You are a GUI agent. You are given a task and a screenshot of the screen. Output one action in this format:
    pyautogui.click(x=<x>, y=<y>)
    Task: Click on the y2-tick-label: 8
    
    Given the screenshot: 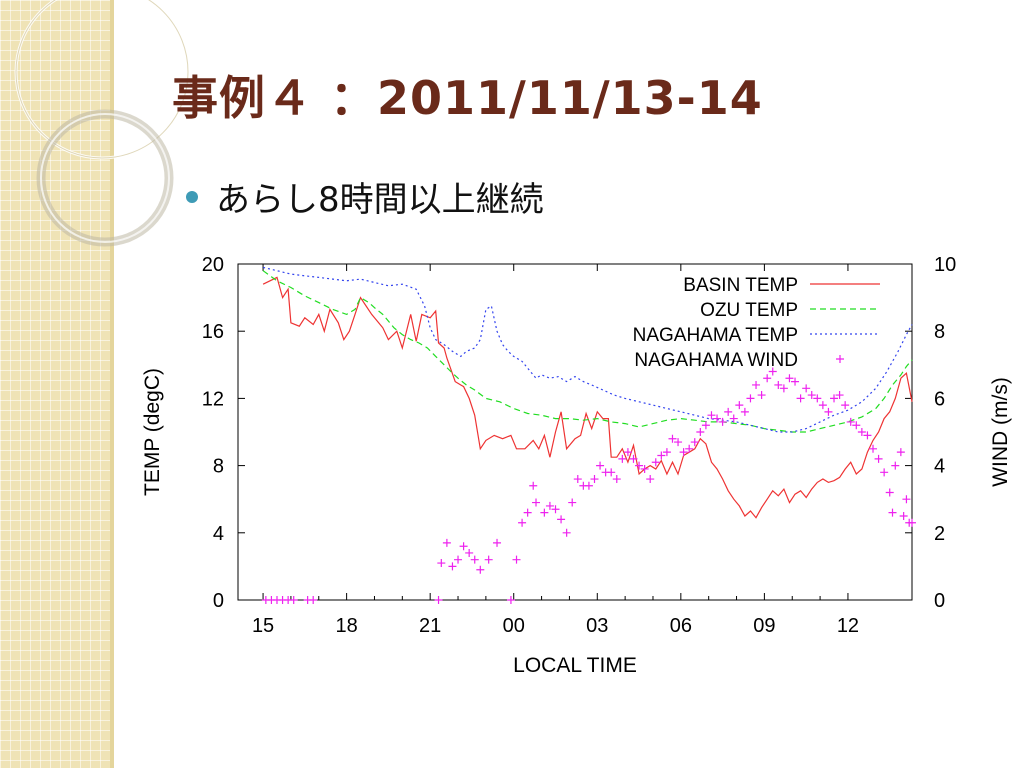 What is the action you would take?
    pyautogui.click(x=939, y=332)
    